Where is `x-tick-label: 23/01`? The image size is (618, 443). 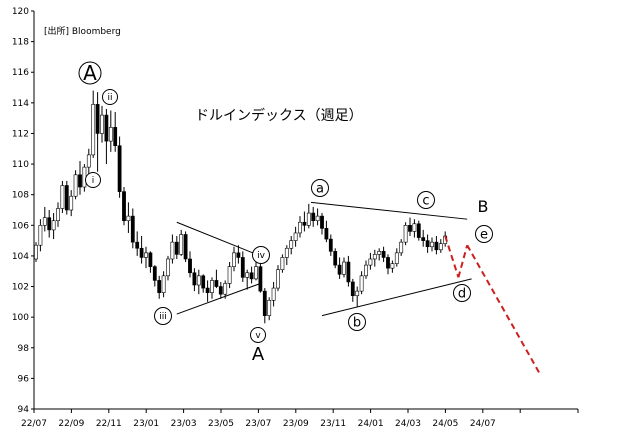
x-tick-label: 23/01 is located at coordinates (146, 424).